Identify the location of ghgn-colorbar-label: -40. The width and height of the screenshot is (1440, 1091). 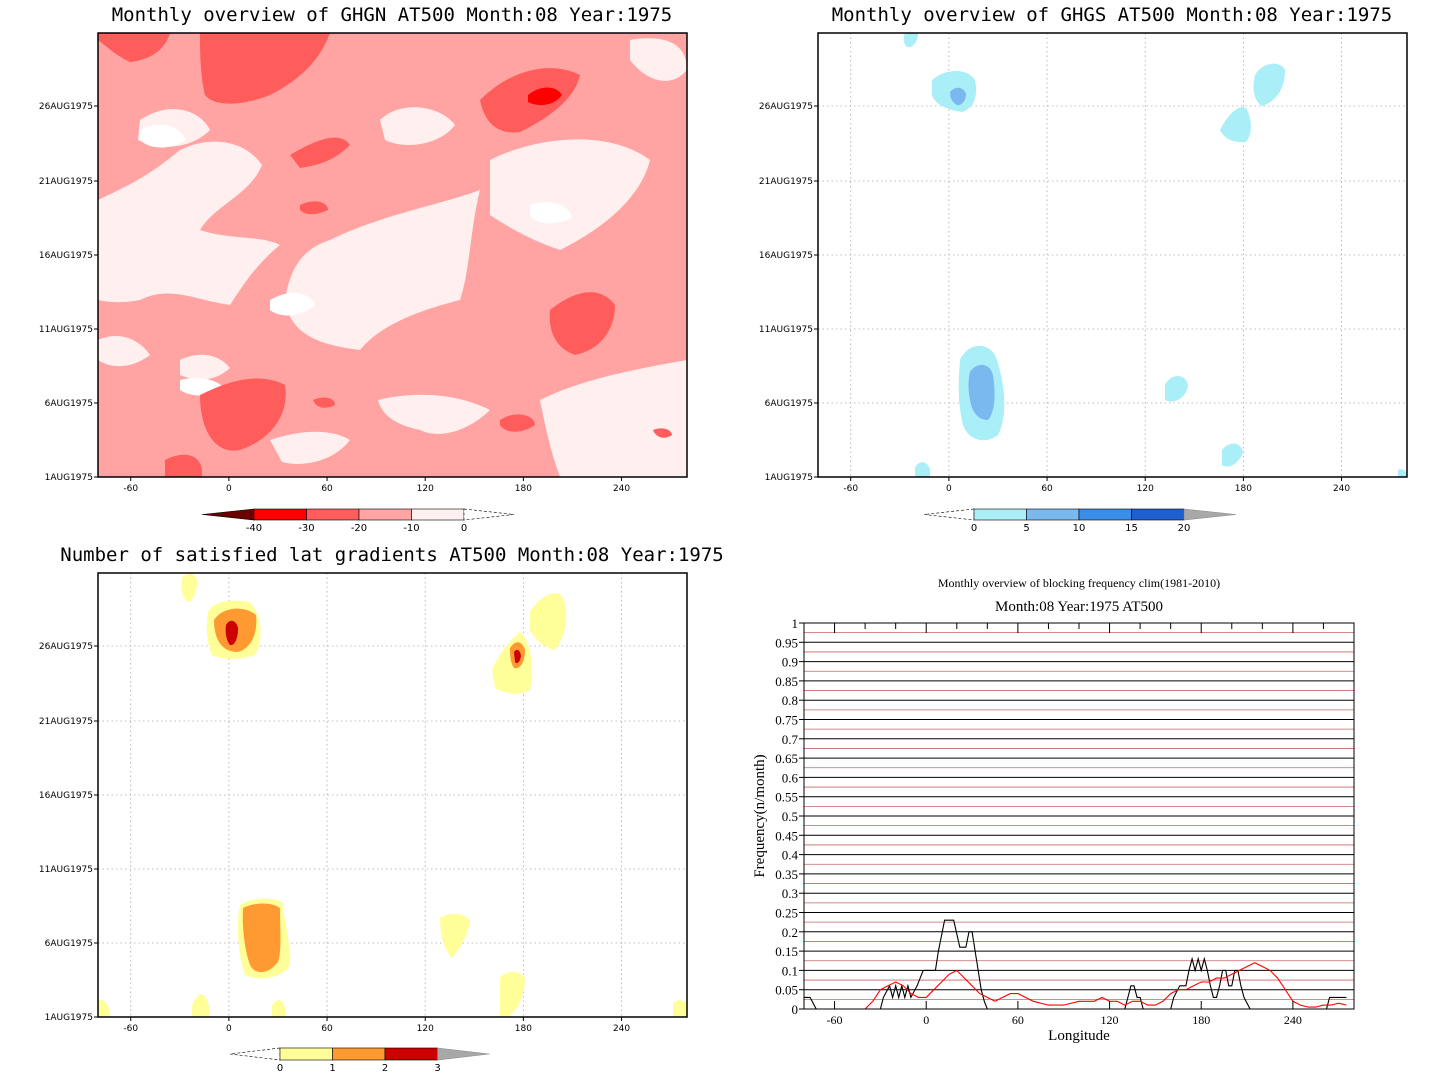
(254, 528).